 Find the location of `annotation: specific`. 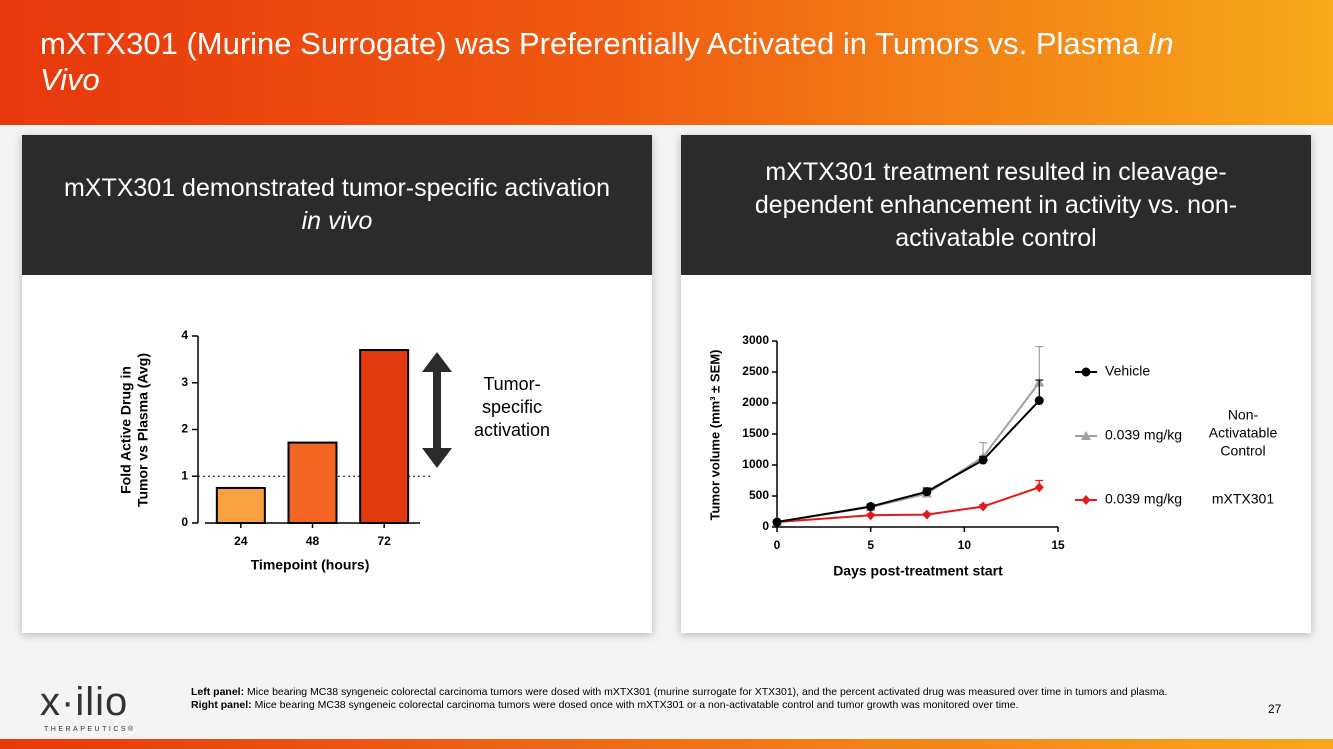

annotation: specific is located at coordinates (512, 407).